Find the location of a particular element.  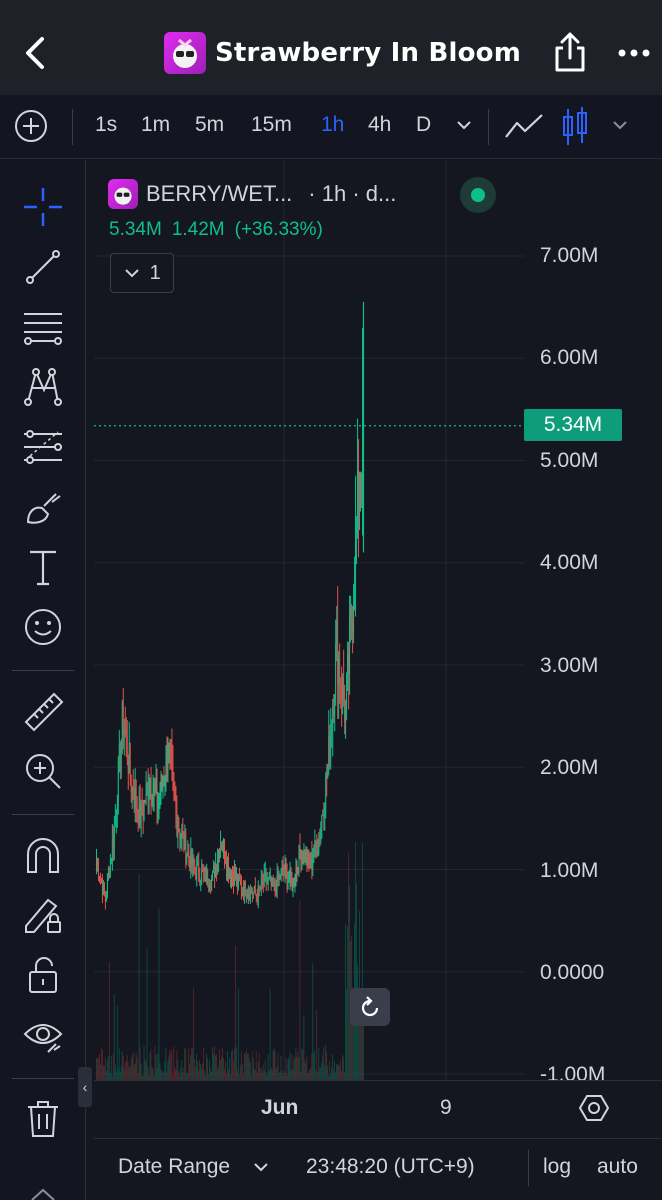

timeframe-d: D is located at coordinates (424, 124).